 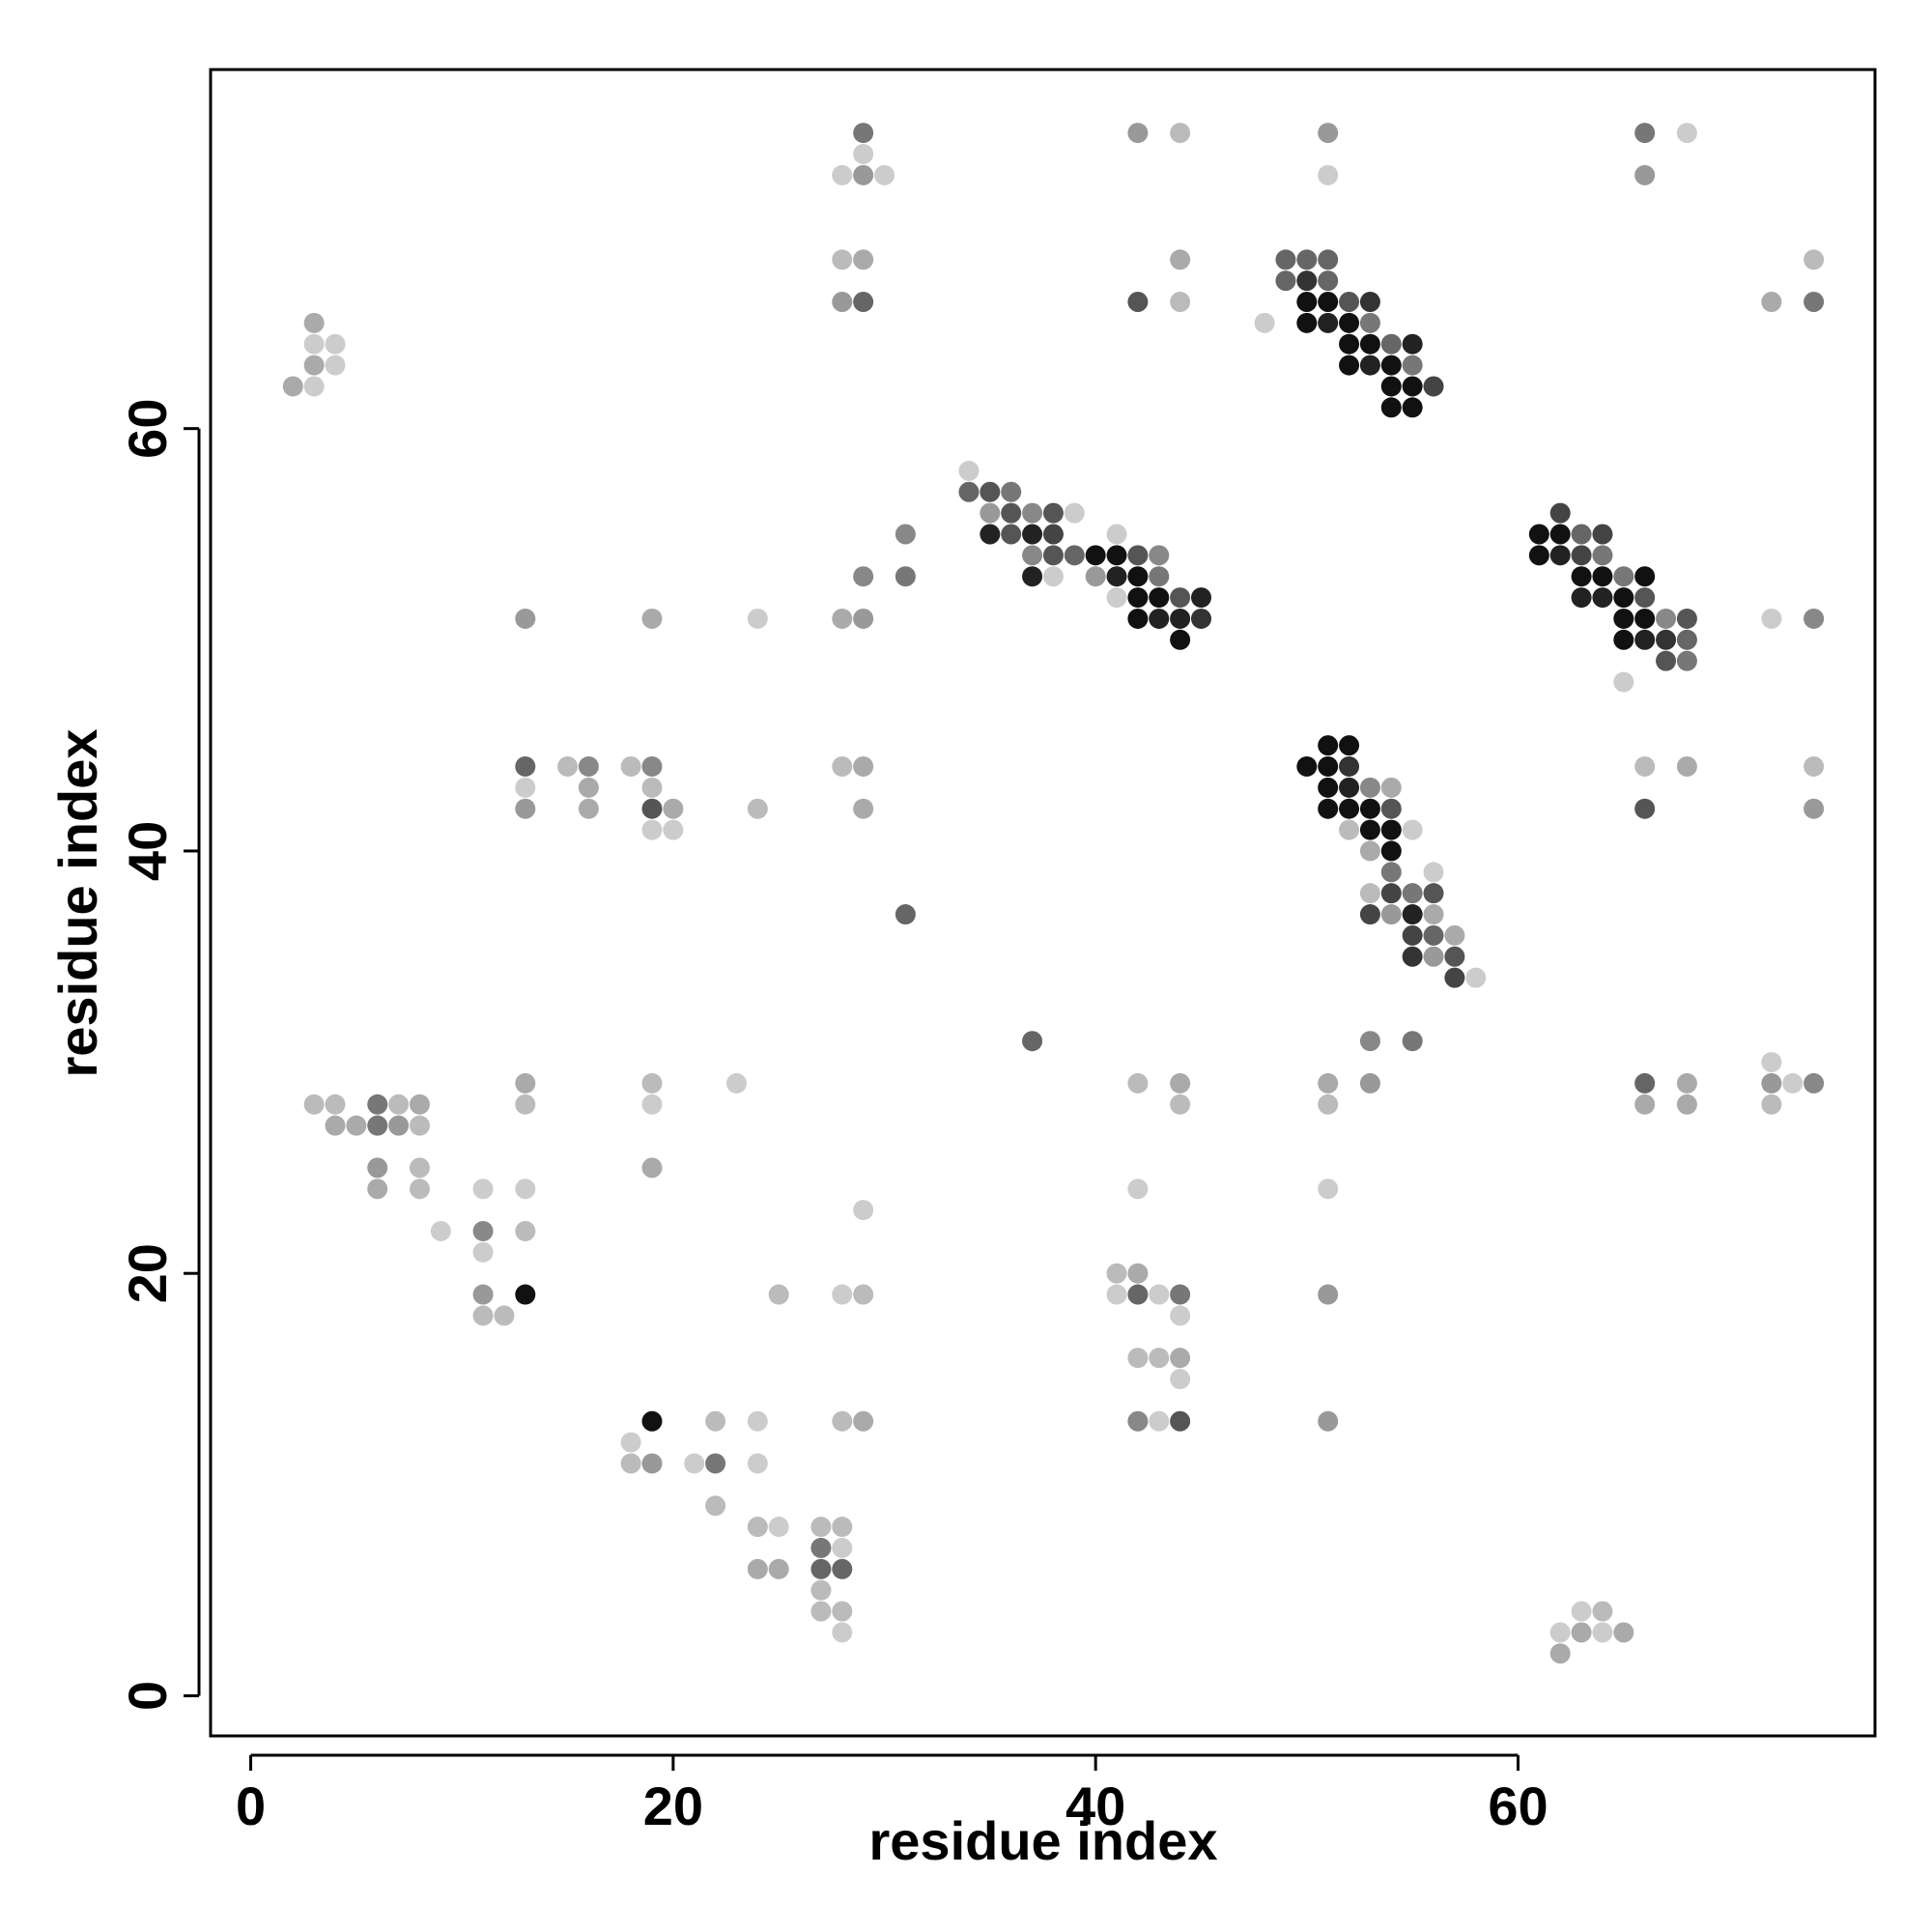 I want to click on x-tick-label: 0, so click(x=251, y=1806).